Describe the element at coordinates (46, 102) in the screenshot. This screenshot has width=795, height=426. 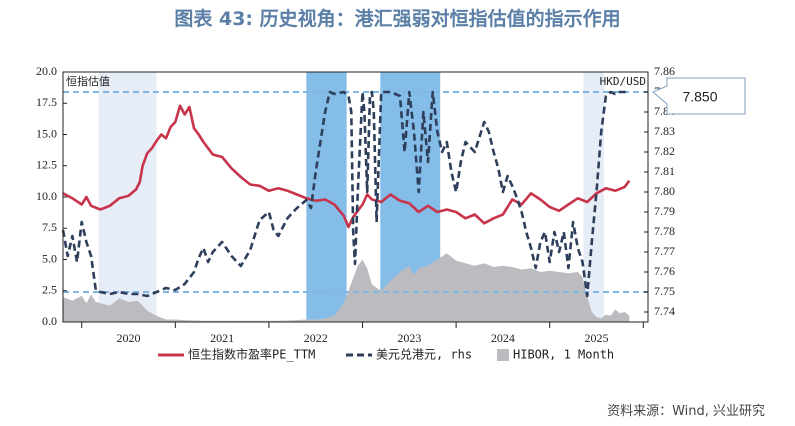
I see `left-tick-label: 17.5` at that location.